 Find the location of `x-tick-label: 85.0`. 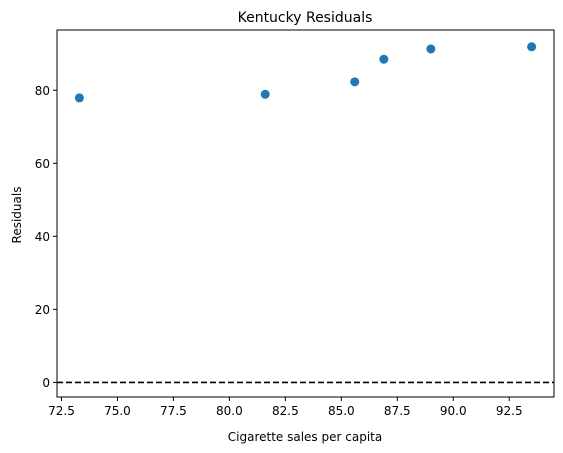

x-tick-label: 85.0 is located at coordinates (341, 411).